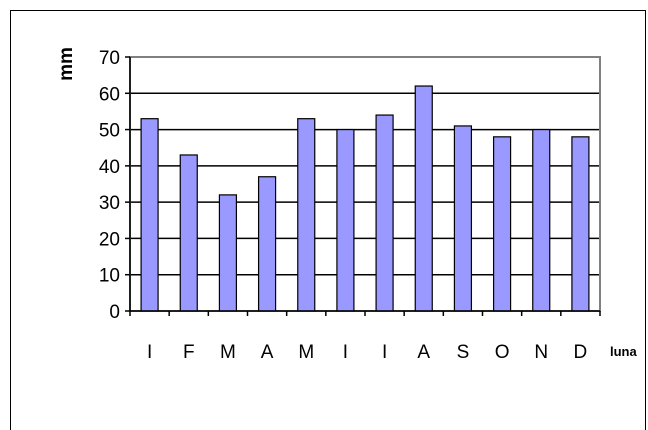  I want to click on y-tick-label: 0, so click(114, 312).